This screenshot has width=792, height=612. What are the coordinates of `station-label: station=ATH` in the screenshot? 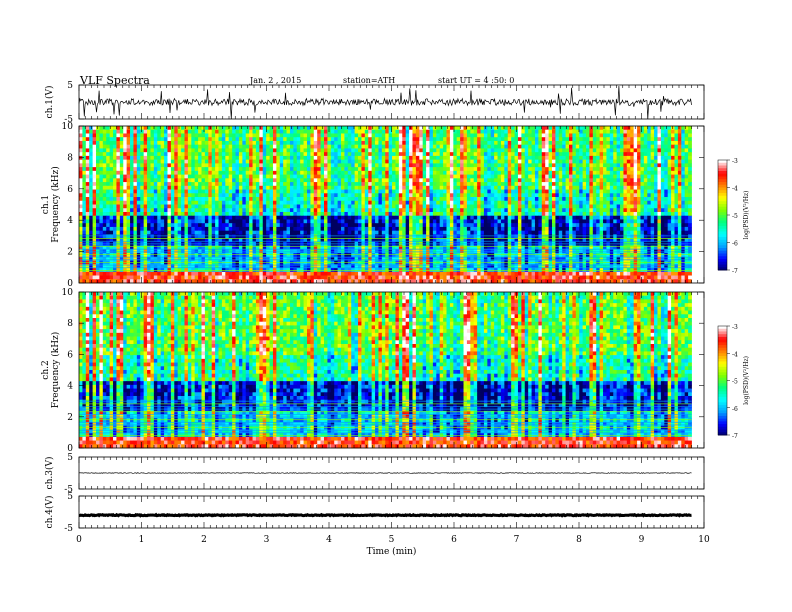 It's located at (369, 80).